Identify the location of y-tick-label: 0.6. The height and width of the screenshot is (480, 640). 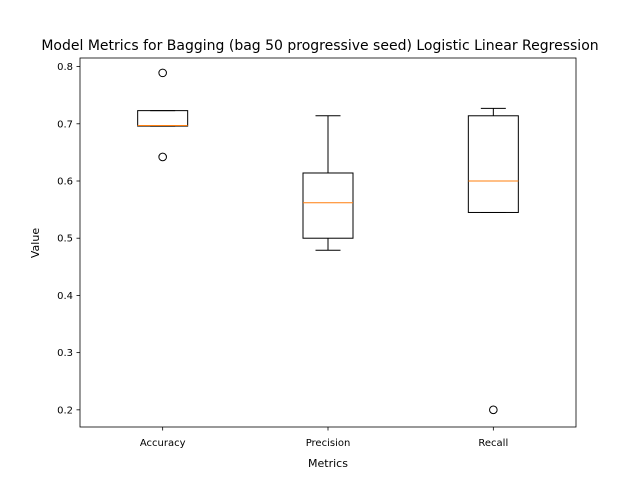
(65, 182).